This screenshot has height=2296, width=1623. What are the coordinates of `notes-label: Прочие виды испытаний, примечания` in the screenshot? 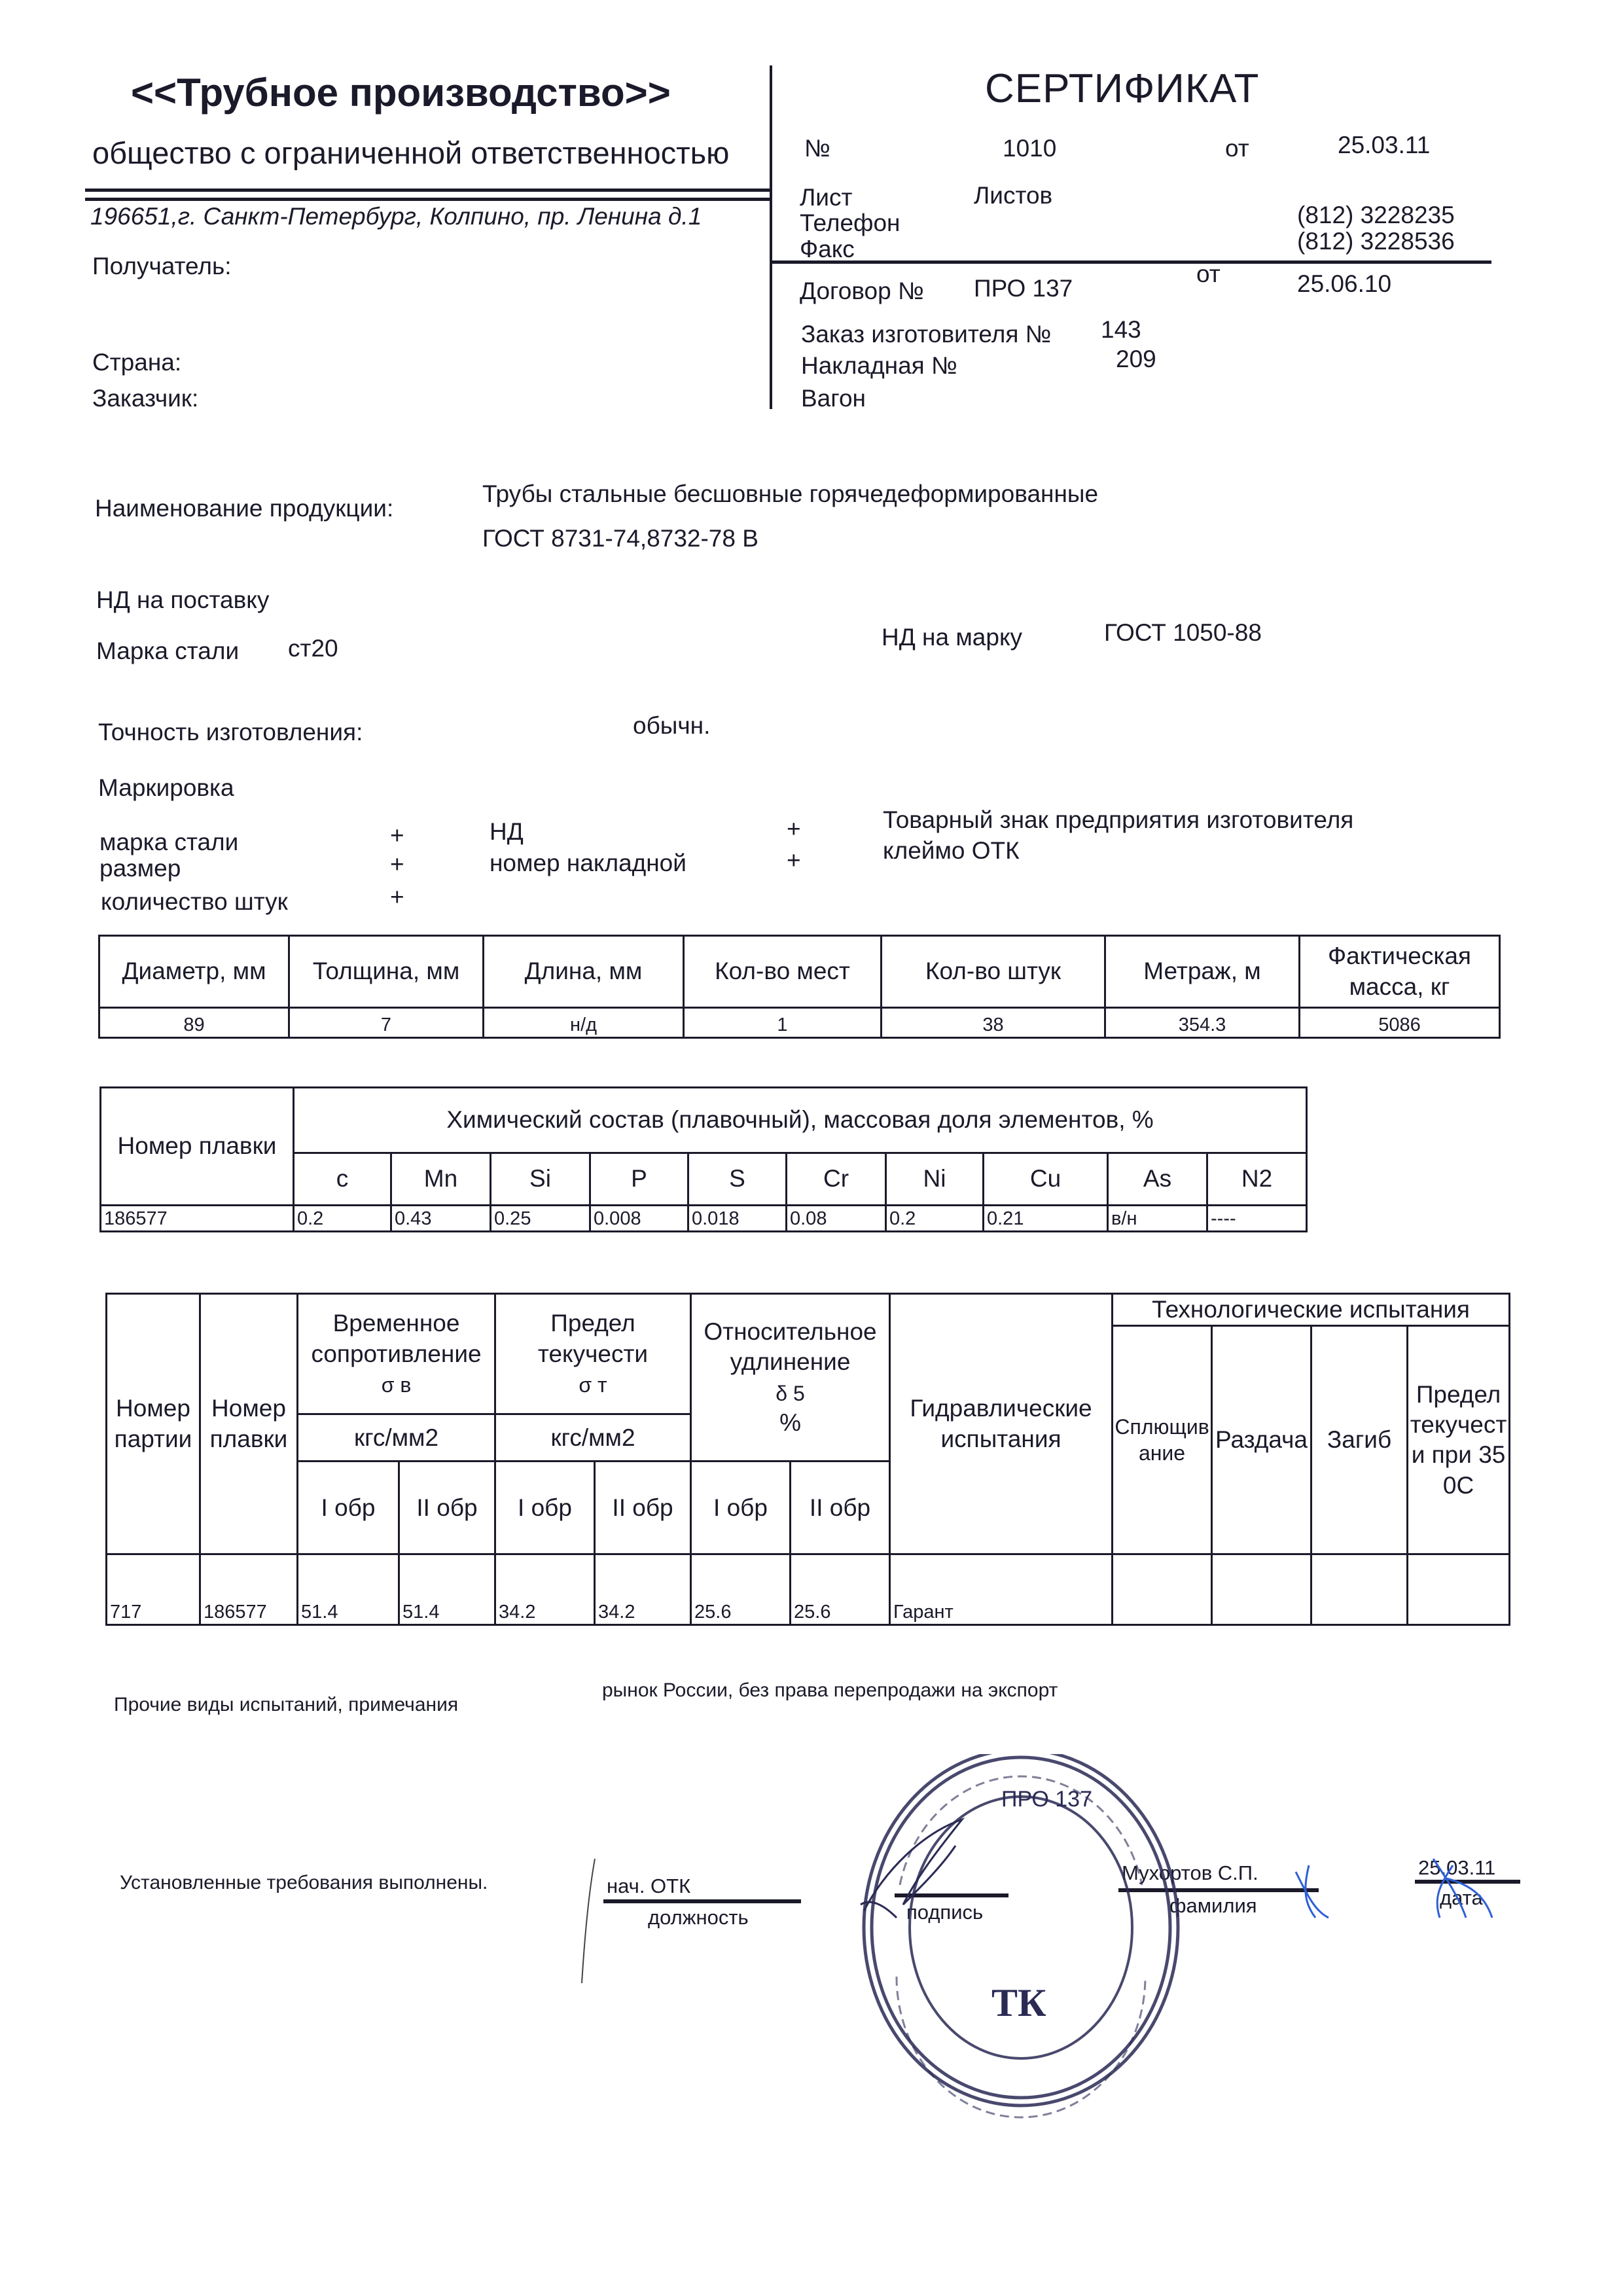 It's located at (286, 1704).